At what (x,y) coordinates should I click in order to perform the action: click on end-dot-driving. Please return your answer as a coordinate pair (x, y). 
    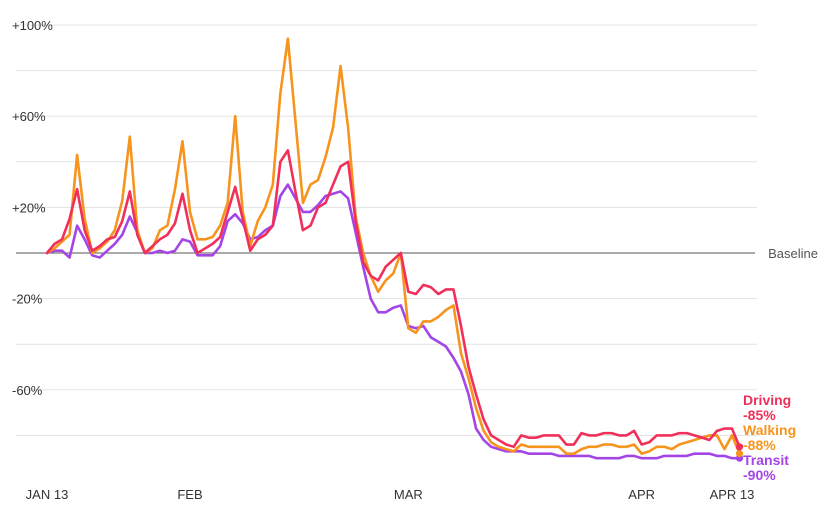
    Looking at the image, I should click on (739, 447).